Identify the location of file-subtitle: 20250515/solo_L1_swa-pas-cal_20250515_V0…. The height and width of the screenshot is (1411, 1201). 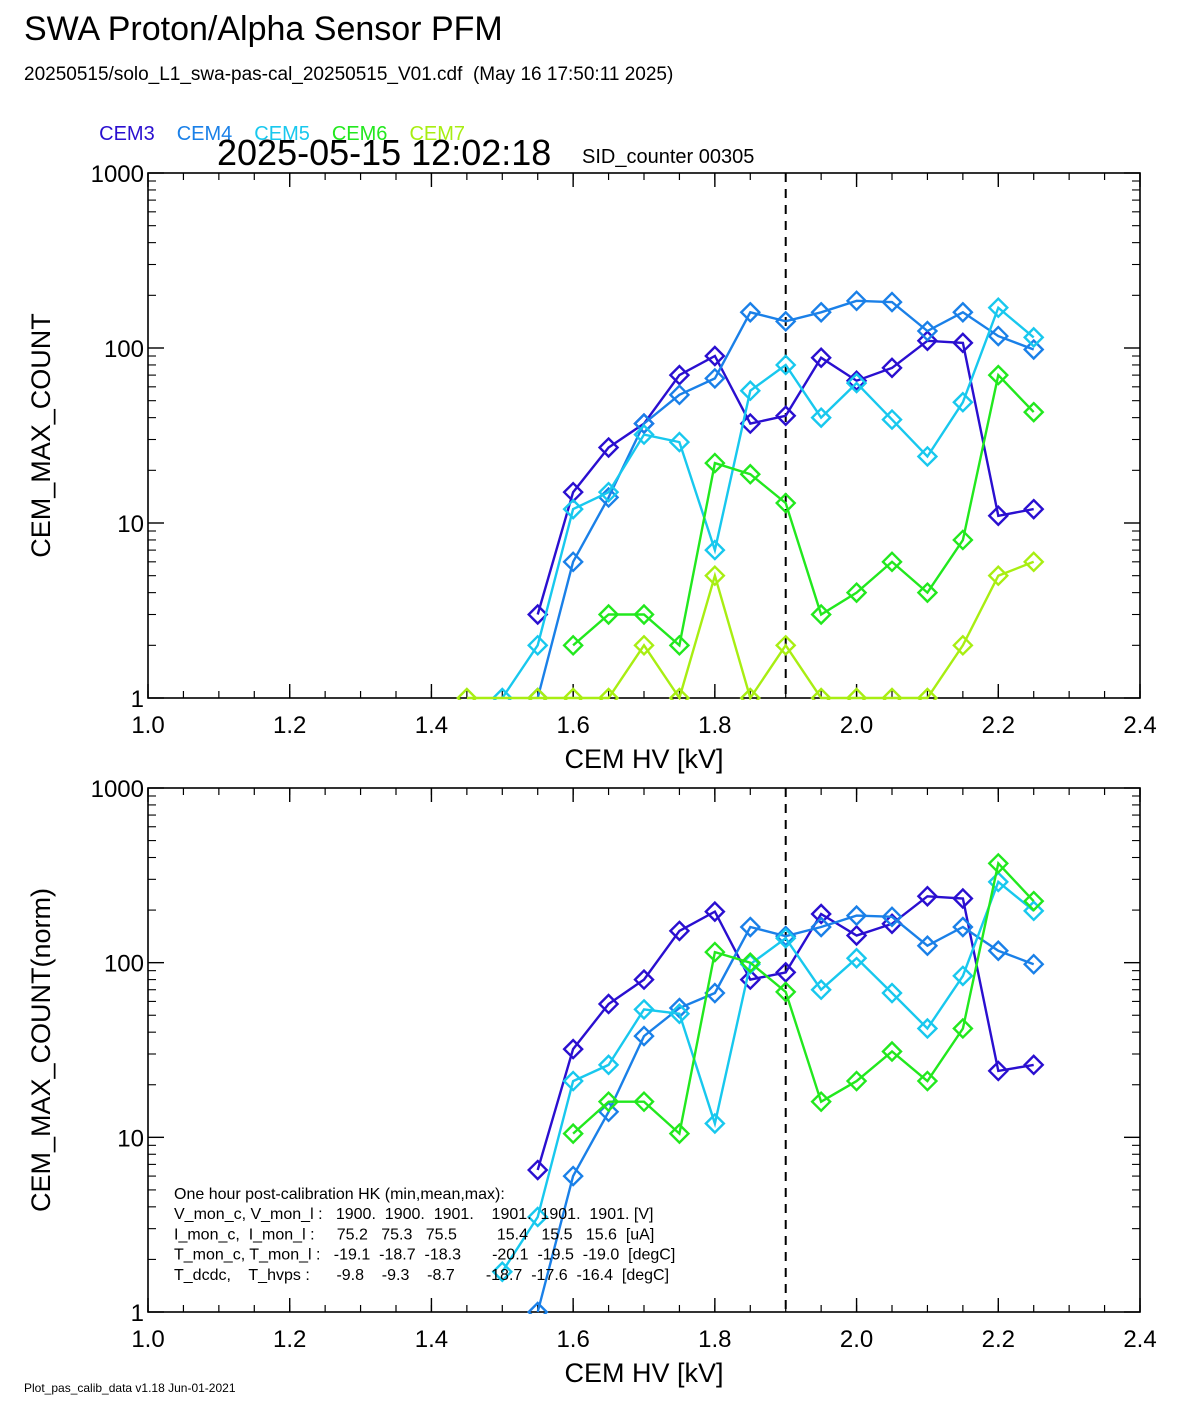
(349, 74).